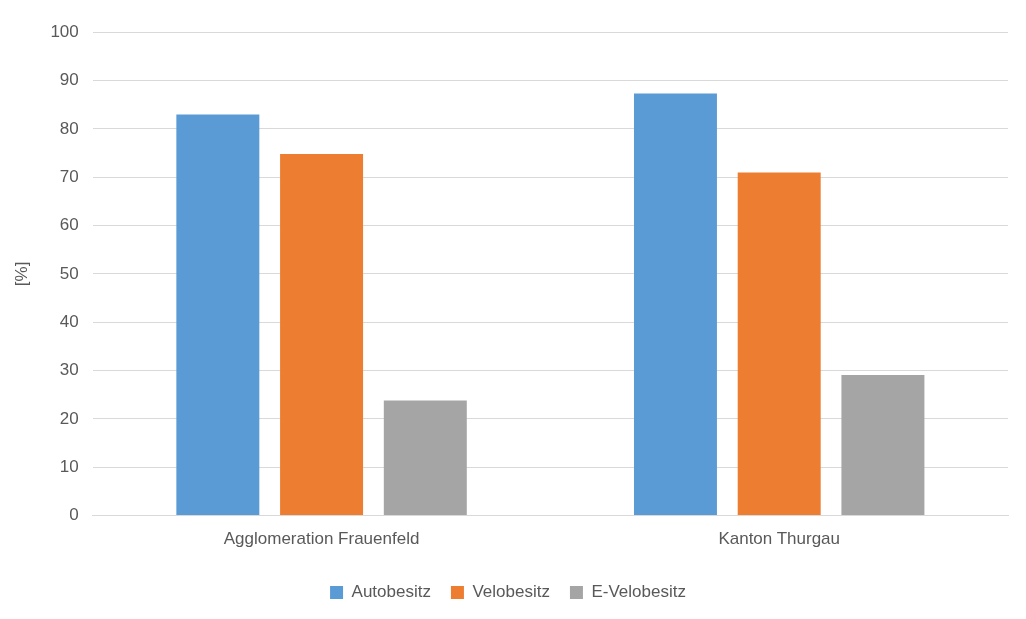 The width and height of the screenshot is (1026, 619). I want to click on y-tick-label: 20, so click(69, 418).